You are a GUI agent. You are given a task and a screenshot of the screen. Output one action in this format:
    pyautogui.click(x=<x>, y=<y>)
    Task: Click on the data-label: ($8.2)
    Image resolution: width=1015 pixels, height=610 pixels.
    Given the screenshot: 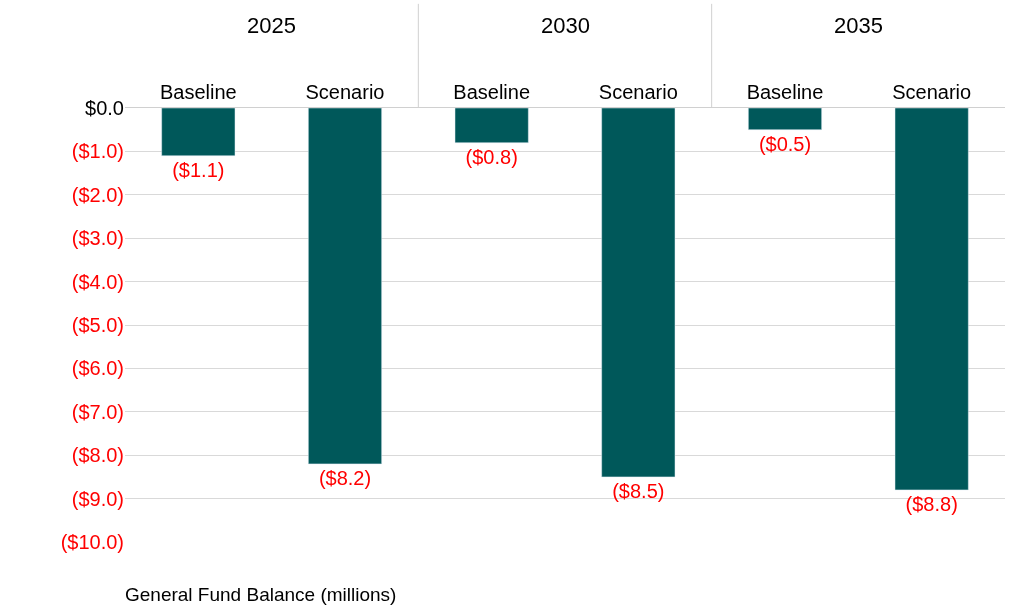 What is the action you would take?
    pyautogui.click(x=345, y=477)
    